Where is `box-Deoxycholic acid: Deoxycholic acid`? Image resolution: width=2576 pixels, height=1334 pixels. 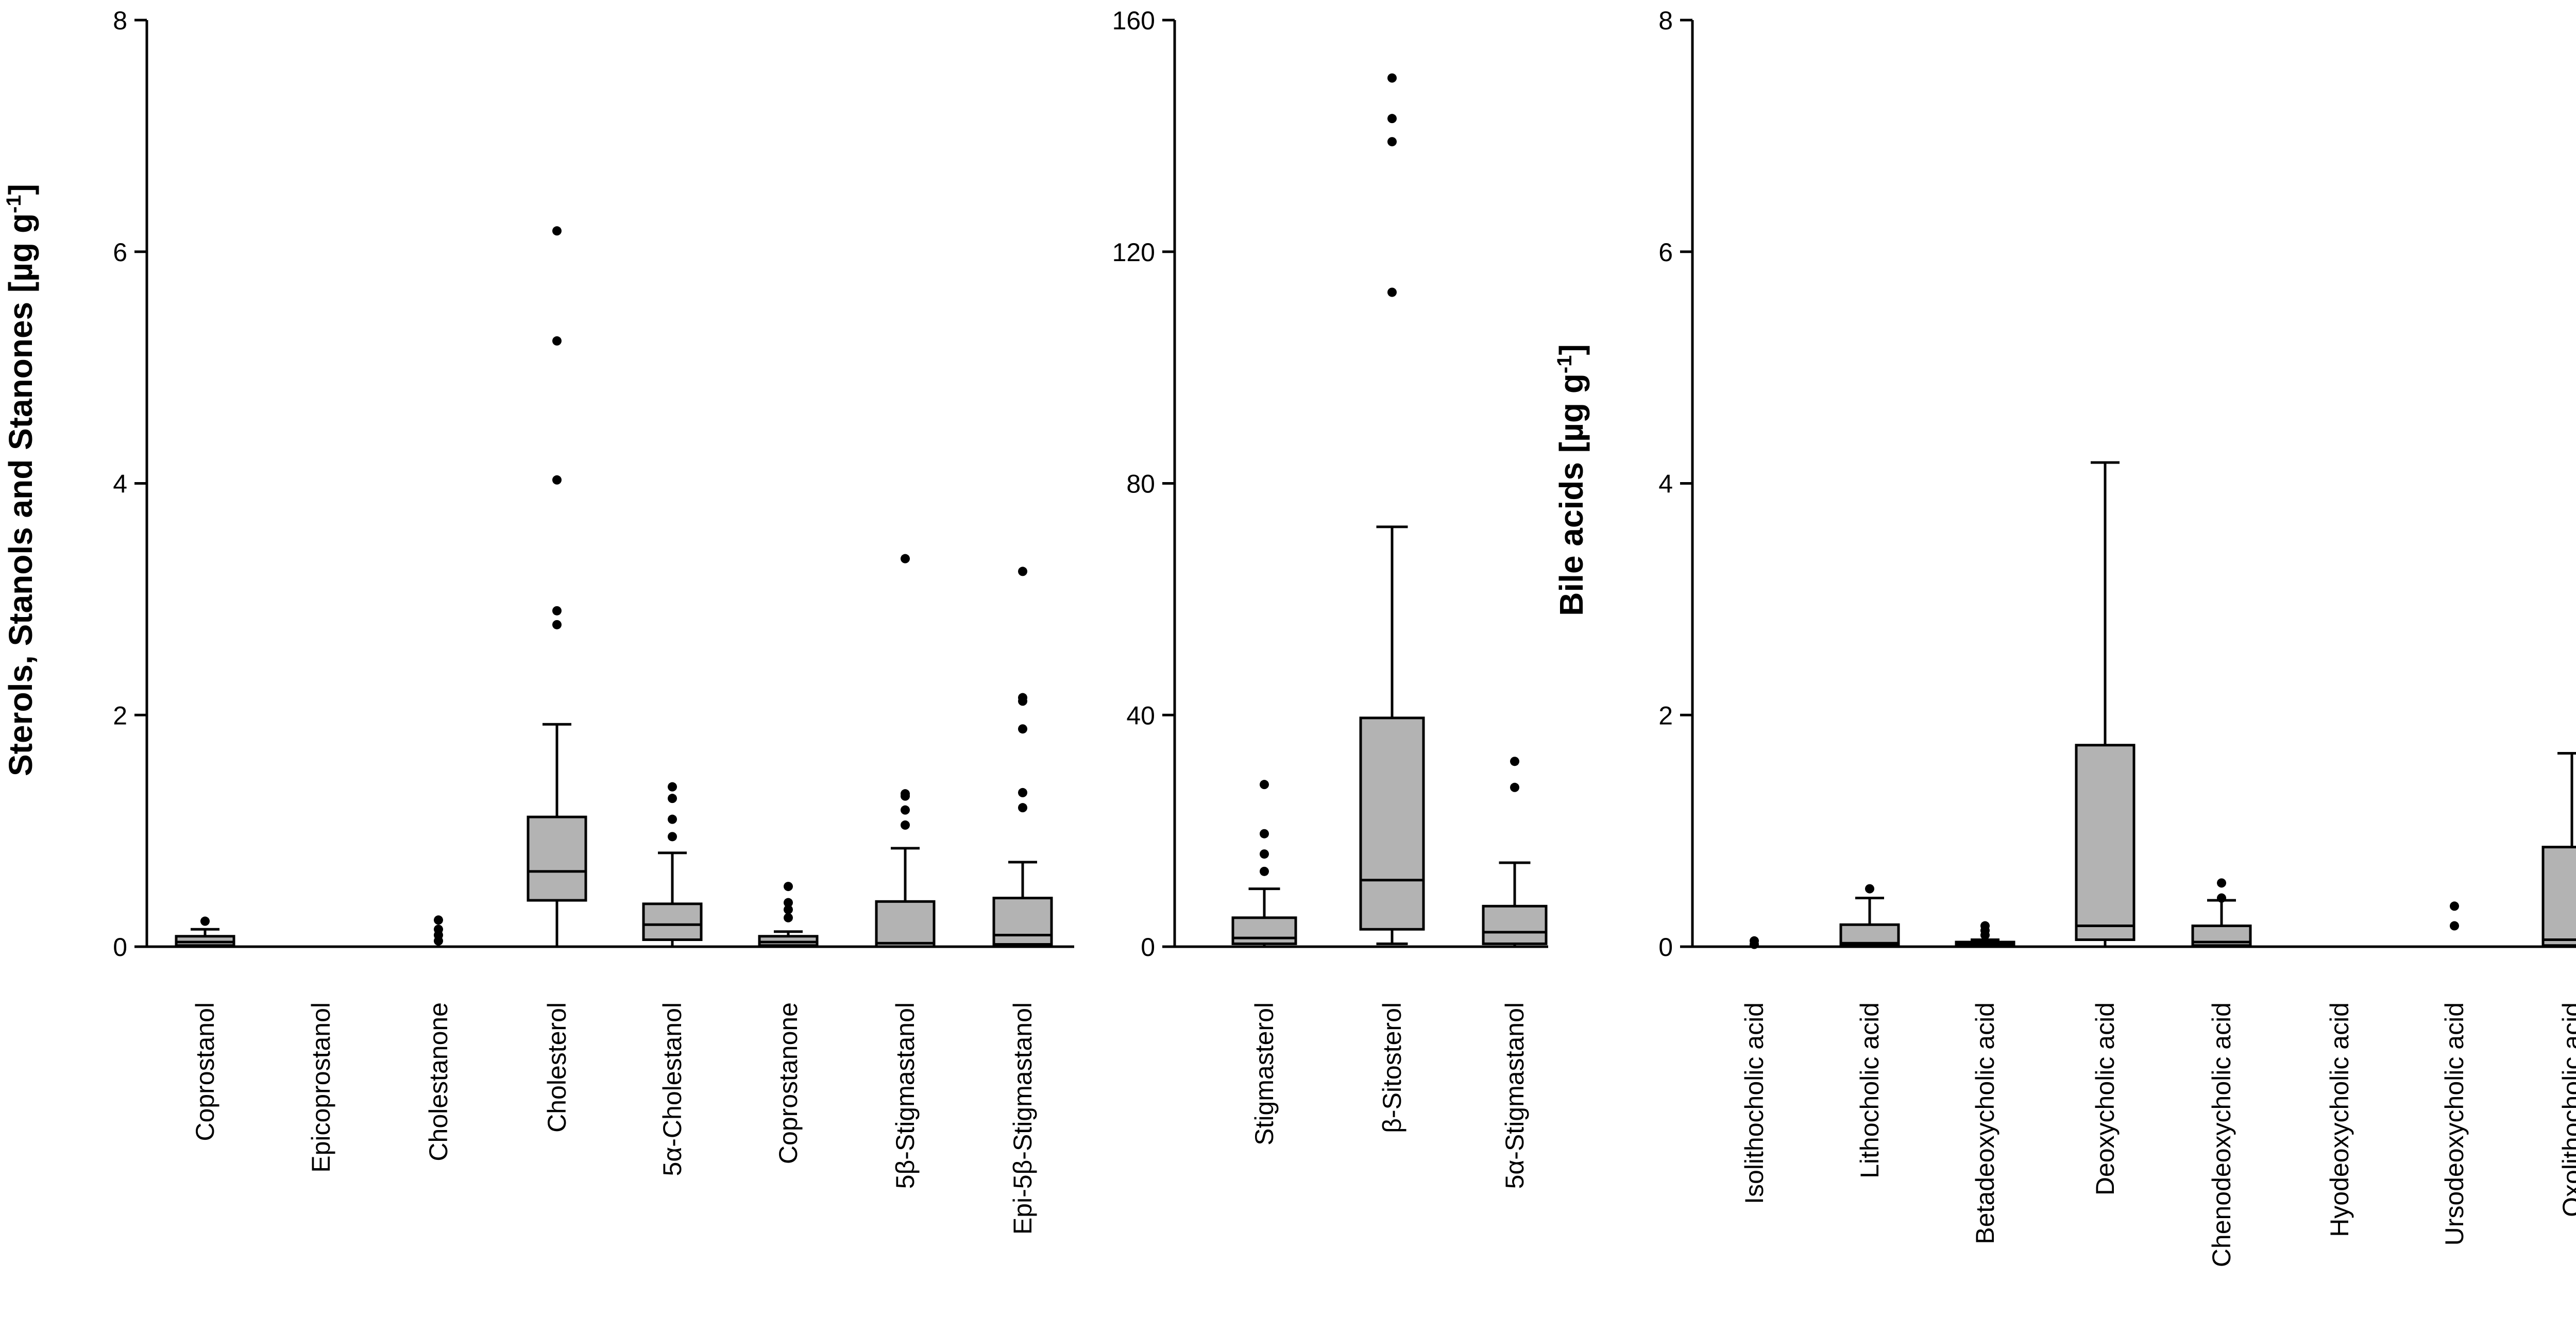
box-Deoxycholic acid: Deoxycholic acid is located at coordinates (2105, 828).